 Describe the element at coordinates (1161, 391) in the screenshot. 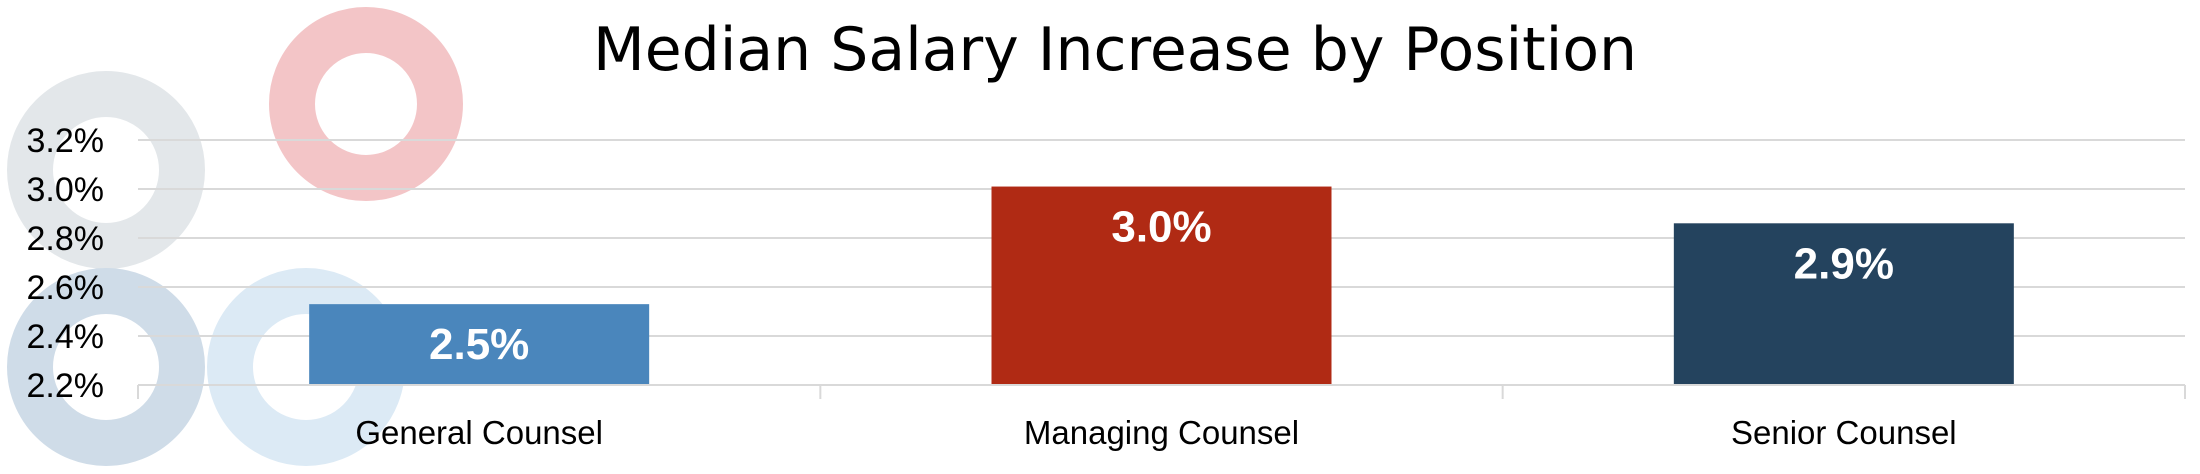

I see `x-axis` at that location.